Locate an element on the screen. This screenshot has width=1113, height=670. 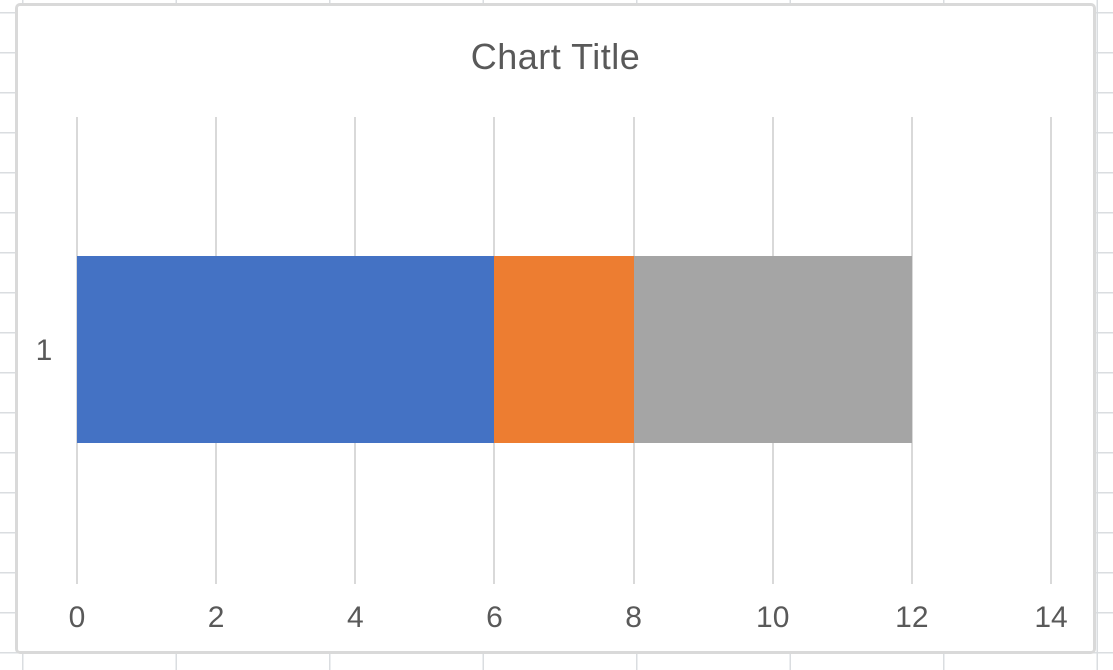
x-axis-tick-label: 2 is located at coordinates (216, 617).